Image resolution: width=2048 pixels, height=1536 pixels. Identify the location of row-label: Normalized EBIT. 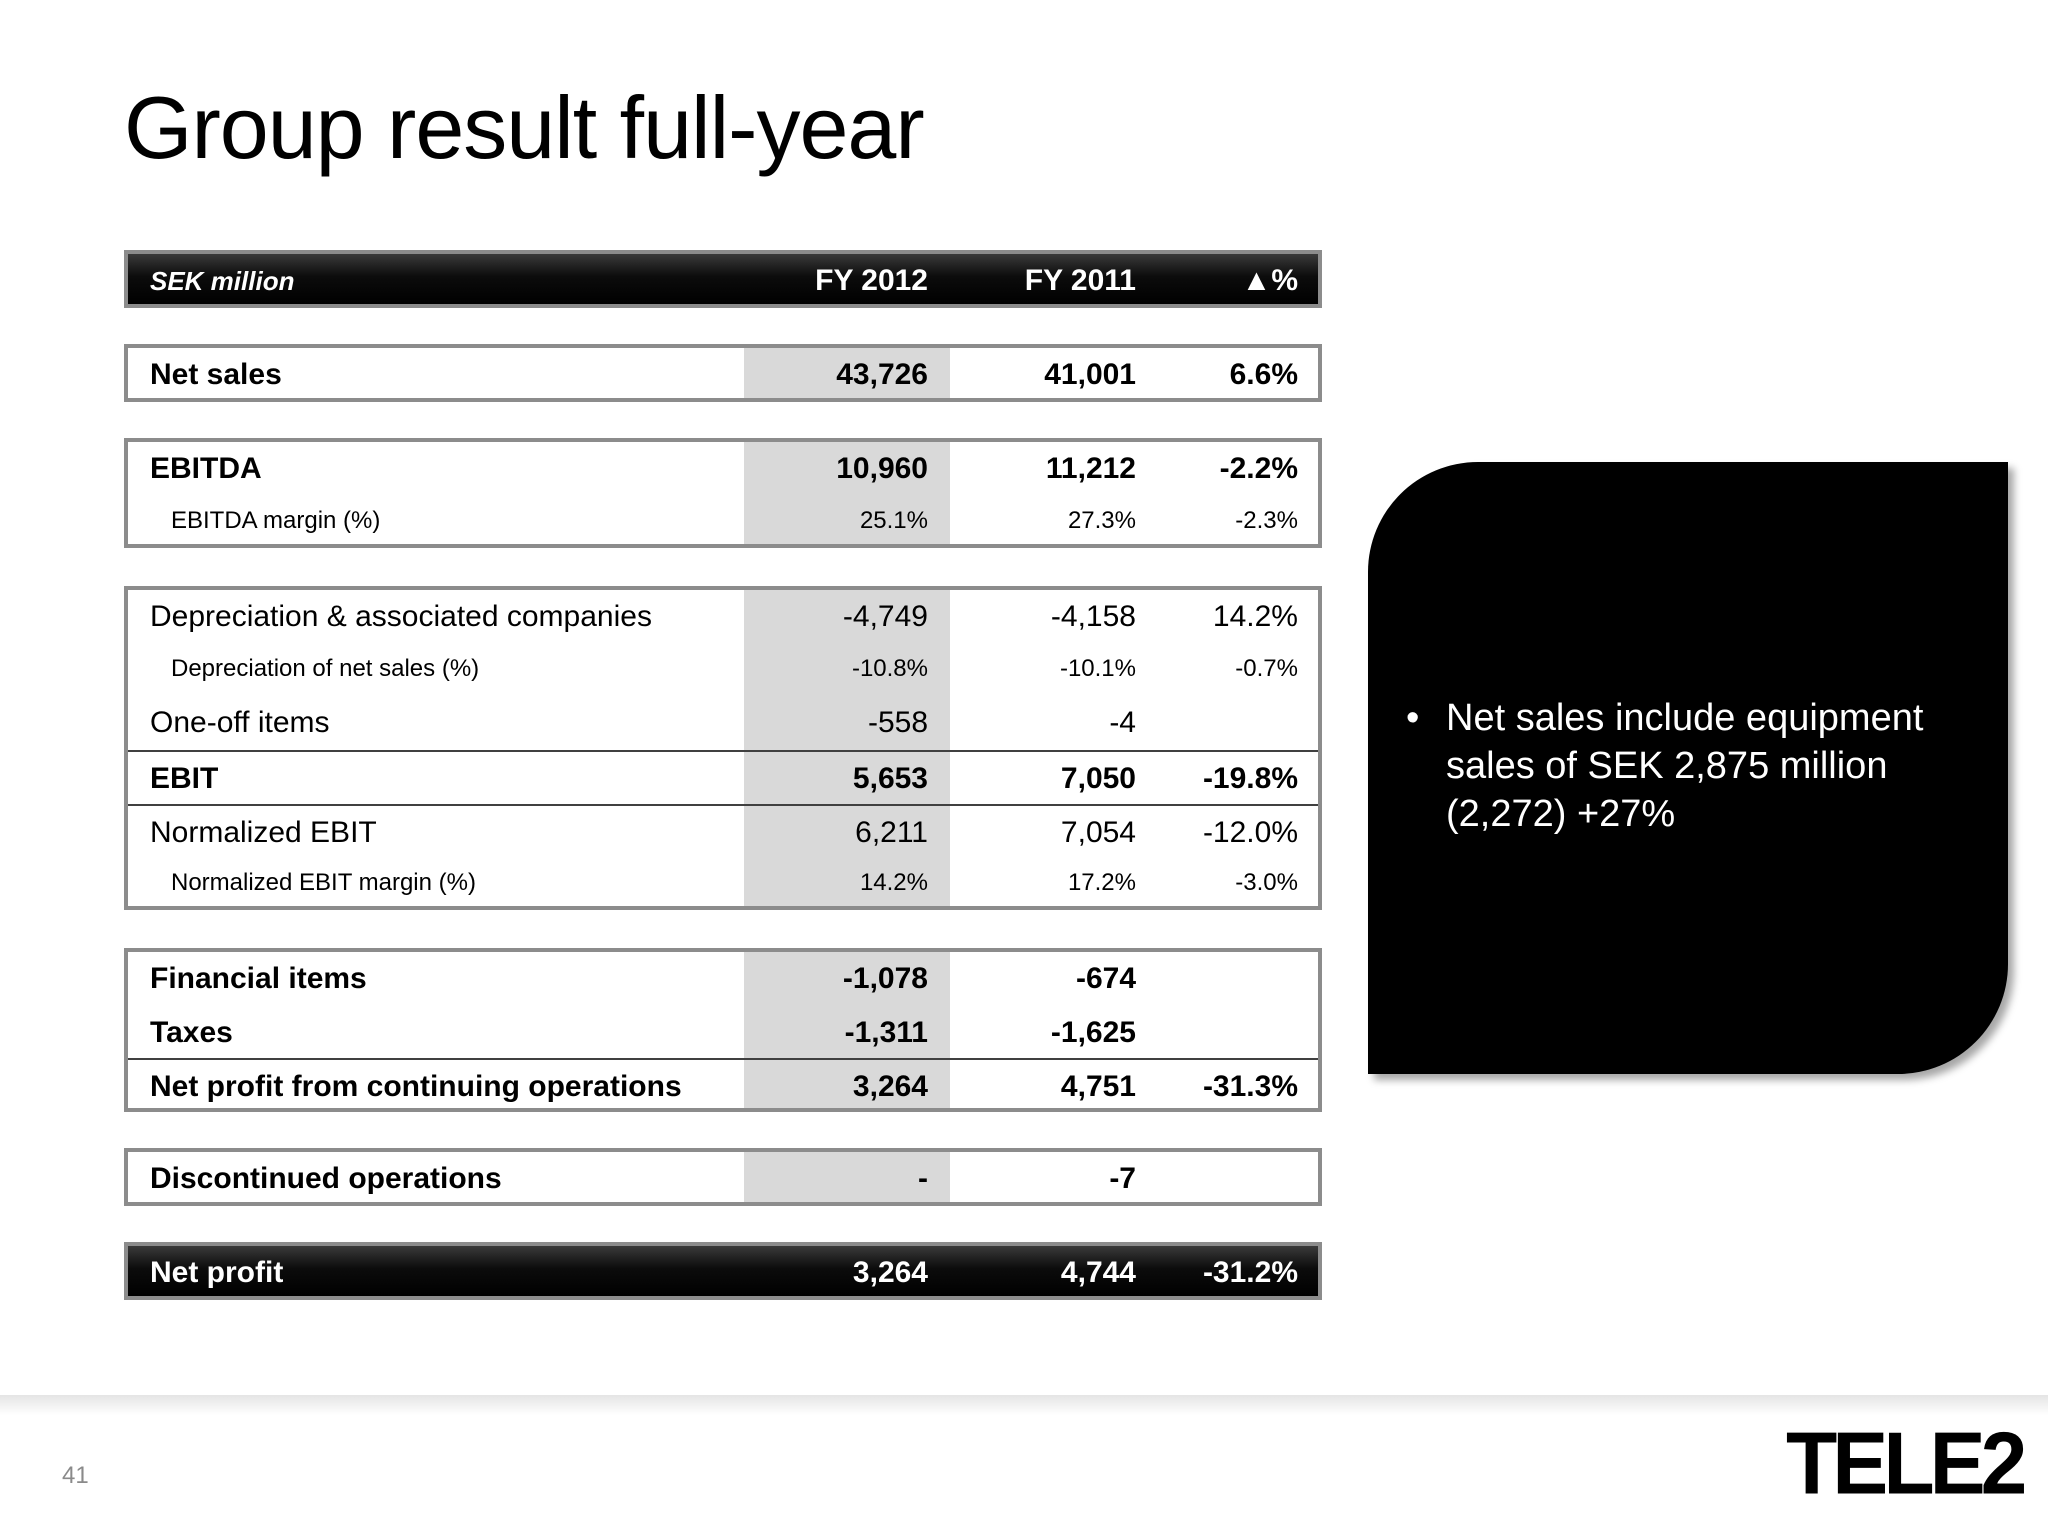
(263, 832).